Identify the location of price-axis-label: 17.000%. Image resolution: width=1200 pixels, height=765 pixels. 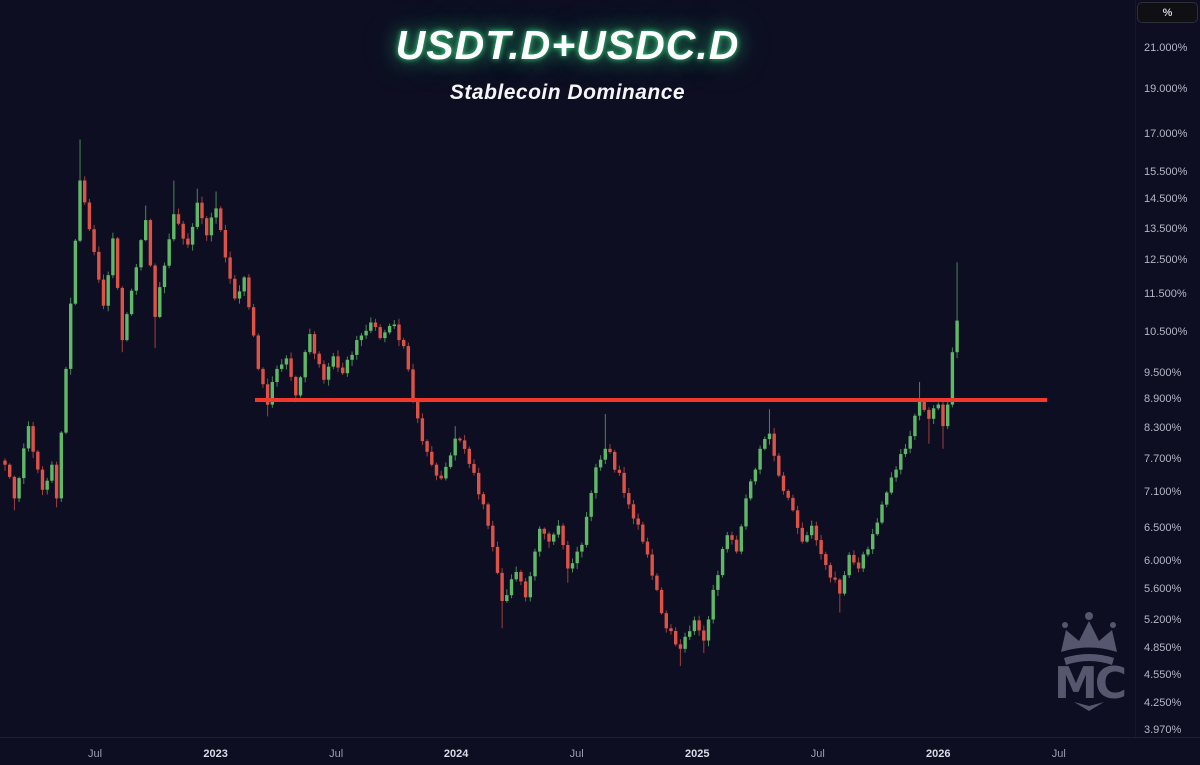
(1166, 134).